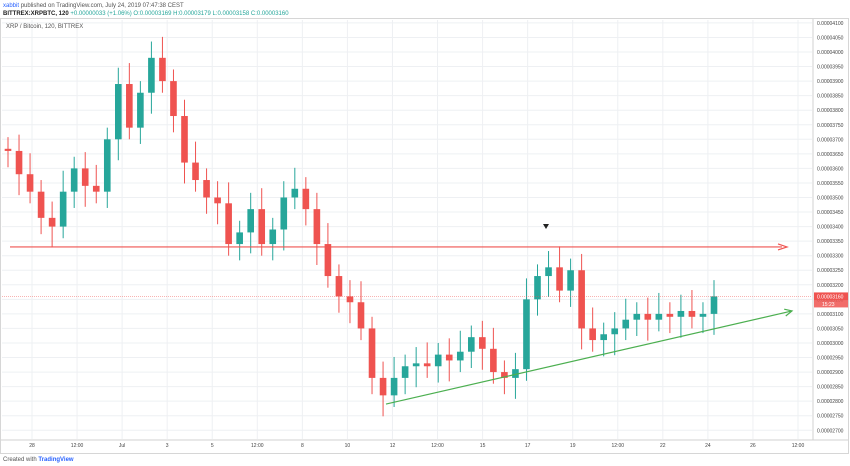 The width and height of the screenshot is (850, 466). I want to click on y-tick-label: 0.00002950, so click(830, 359).